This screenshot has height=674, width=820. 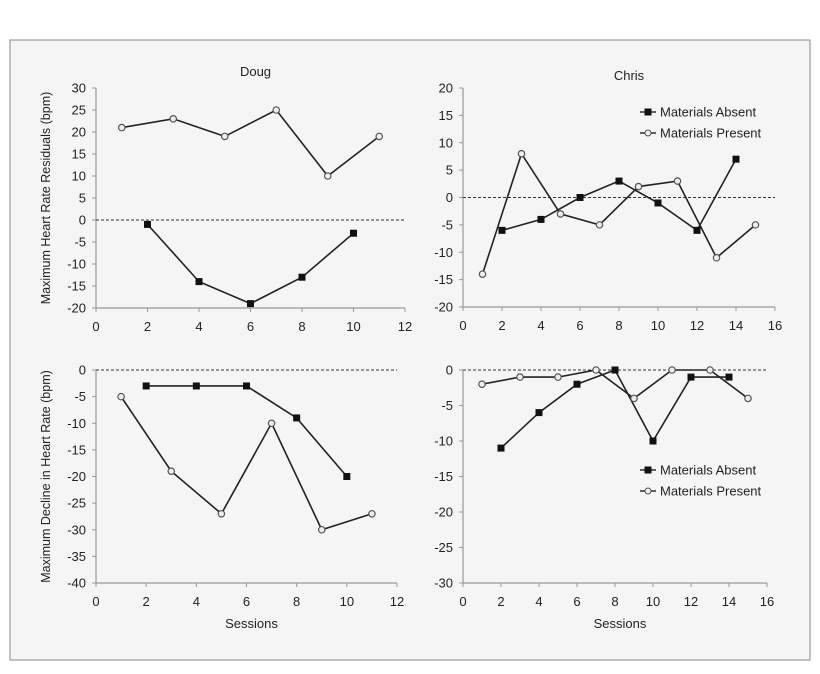 I want to click on panel-title: Doug, so click(x=255, y=71).